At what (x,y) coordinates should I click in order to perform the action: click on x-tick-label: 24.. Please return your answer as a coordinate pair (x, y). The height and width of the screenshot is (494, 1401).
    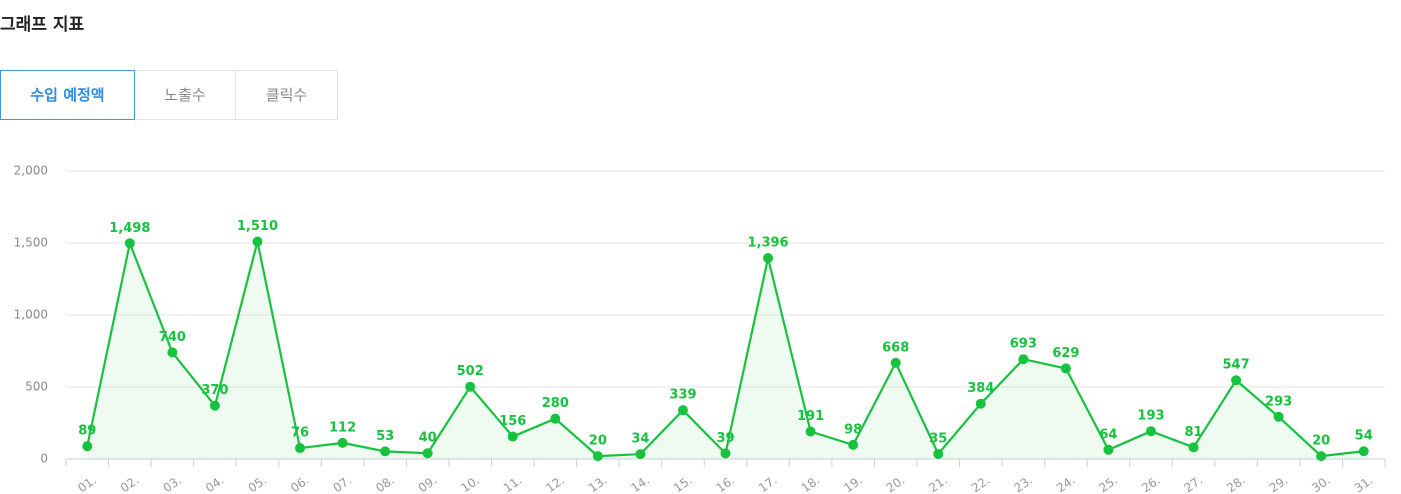
    Looking at the image, I should click on (1066, 483).